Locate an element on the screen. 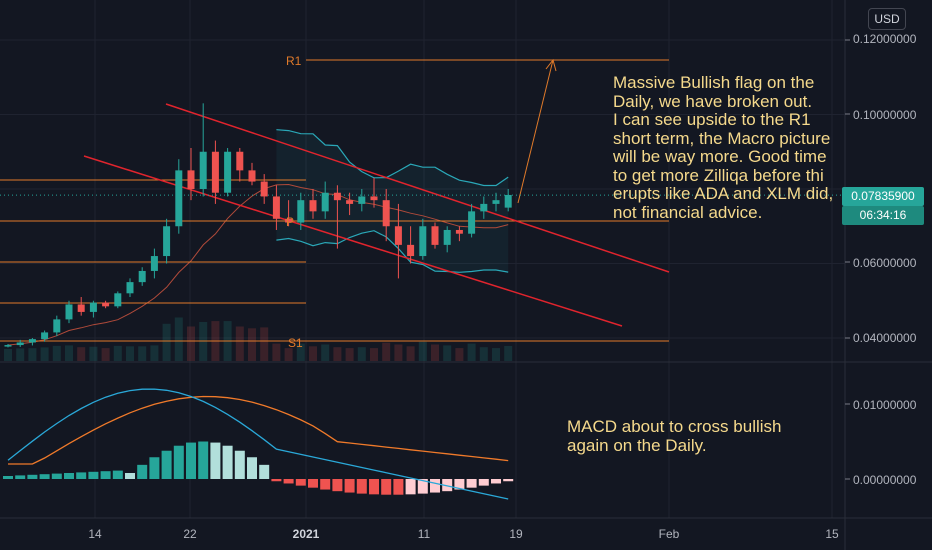  macd-line is located at coordinates (258, 444).